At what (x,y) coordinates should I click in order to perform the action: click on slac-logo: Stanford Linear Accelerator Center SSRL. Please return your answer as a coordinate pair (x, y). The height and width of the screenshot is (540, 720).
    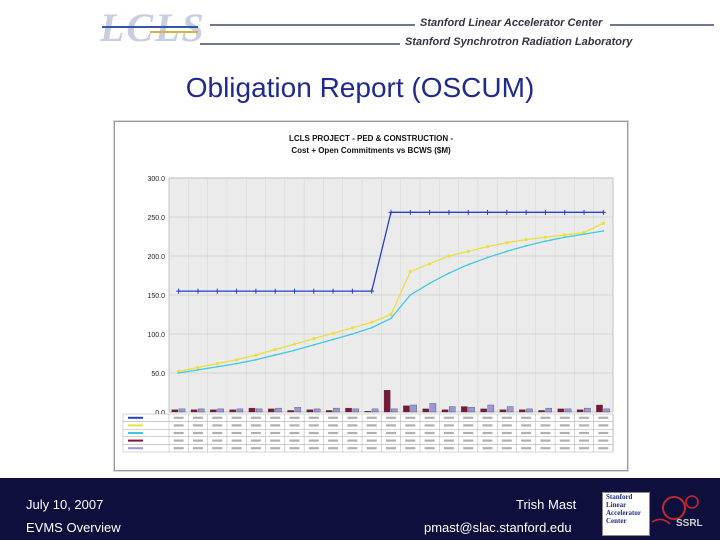
    Looking at the image, I should click on (657, 514).